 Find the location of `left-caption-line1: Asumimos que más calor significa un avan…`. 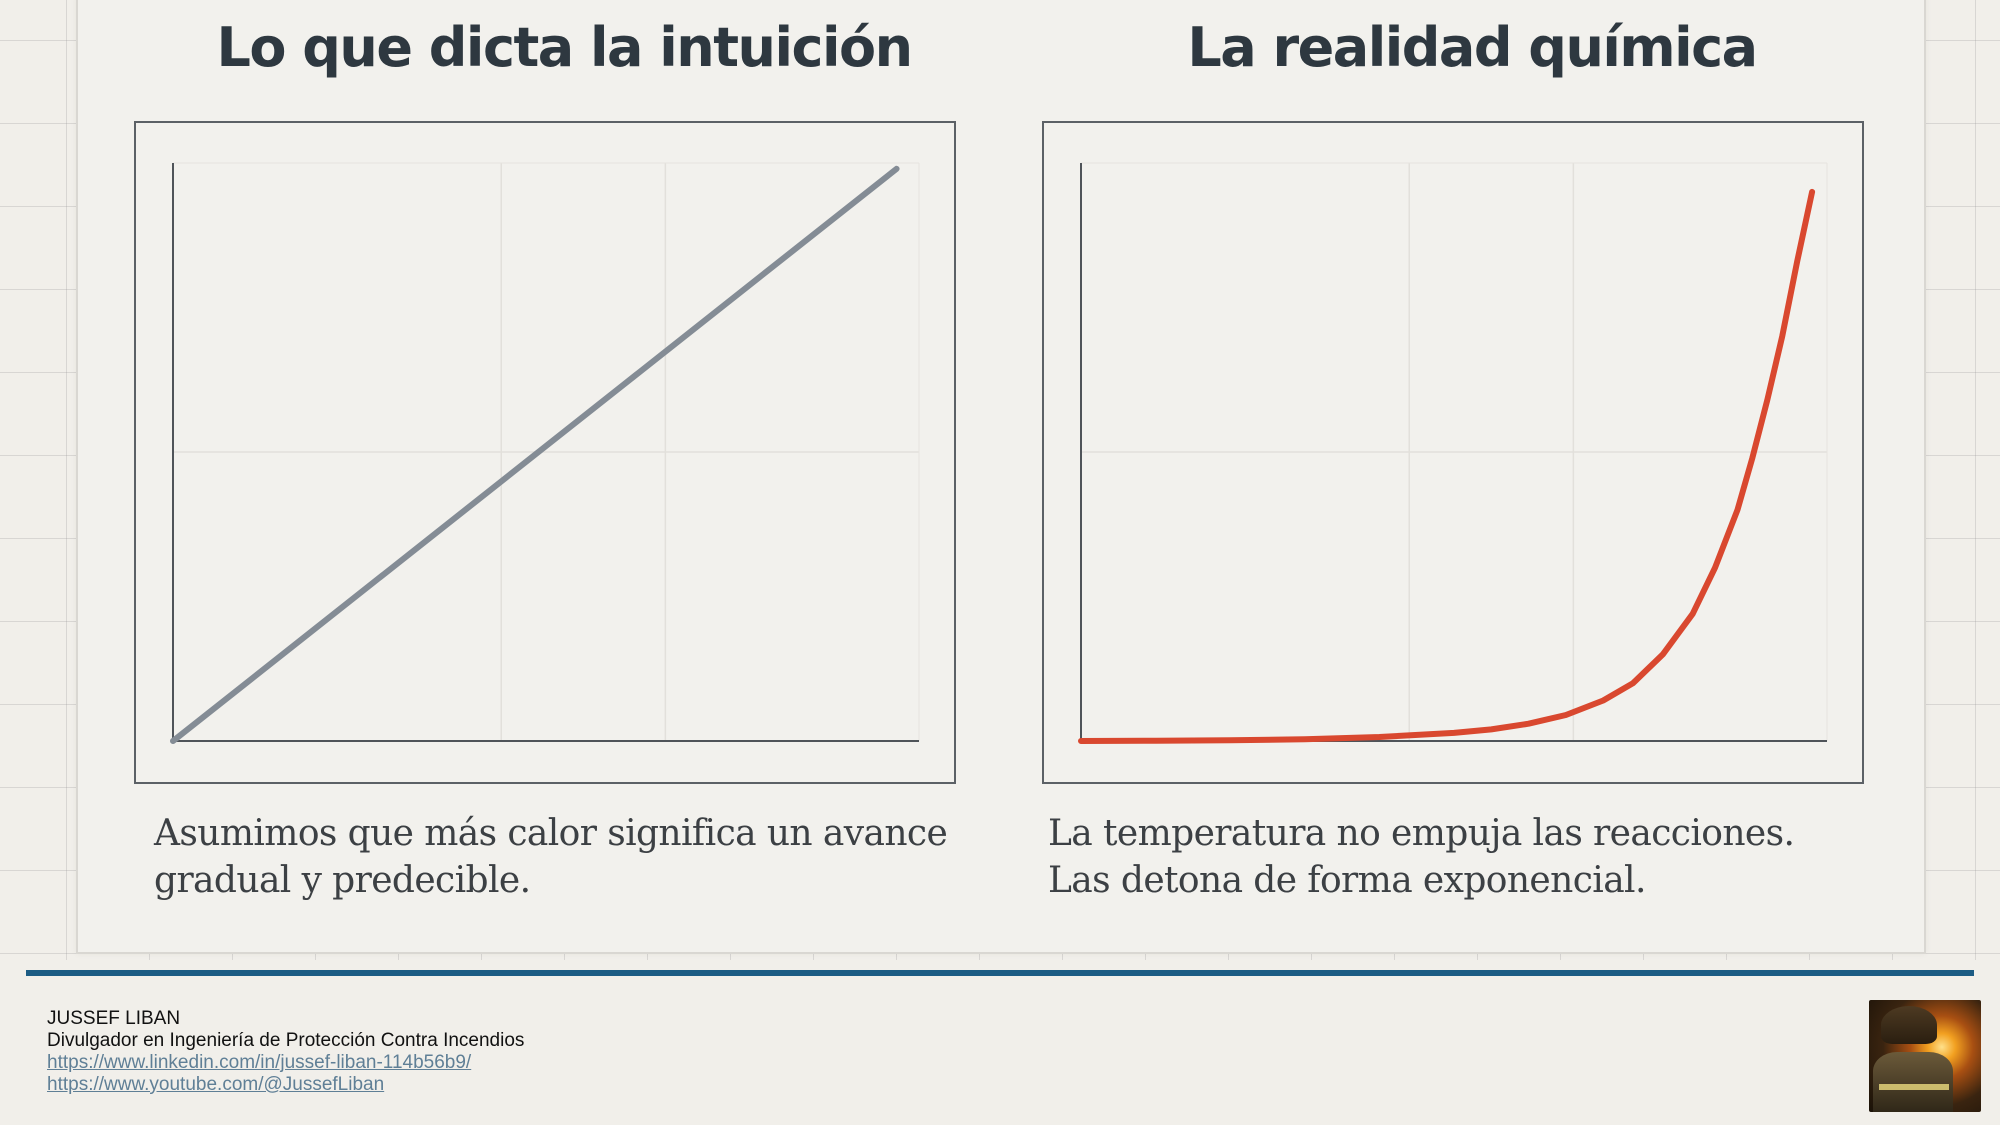

left-caption-line1: Asumimos que más calor significa un avan… is located at coordinates (551, 833).